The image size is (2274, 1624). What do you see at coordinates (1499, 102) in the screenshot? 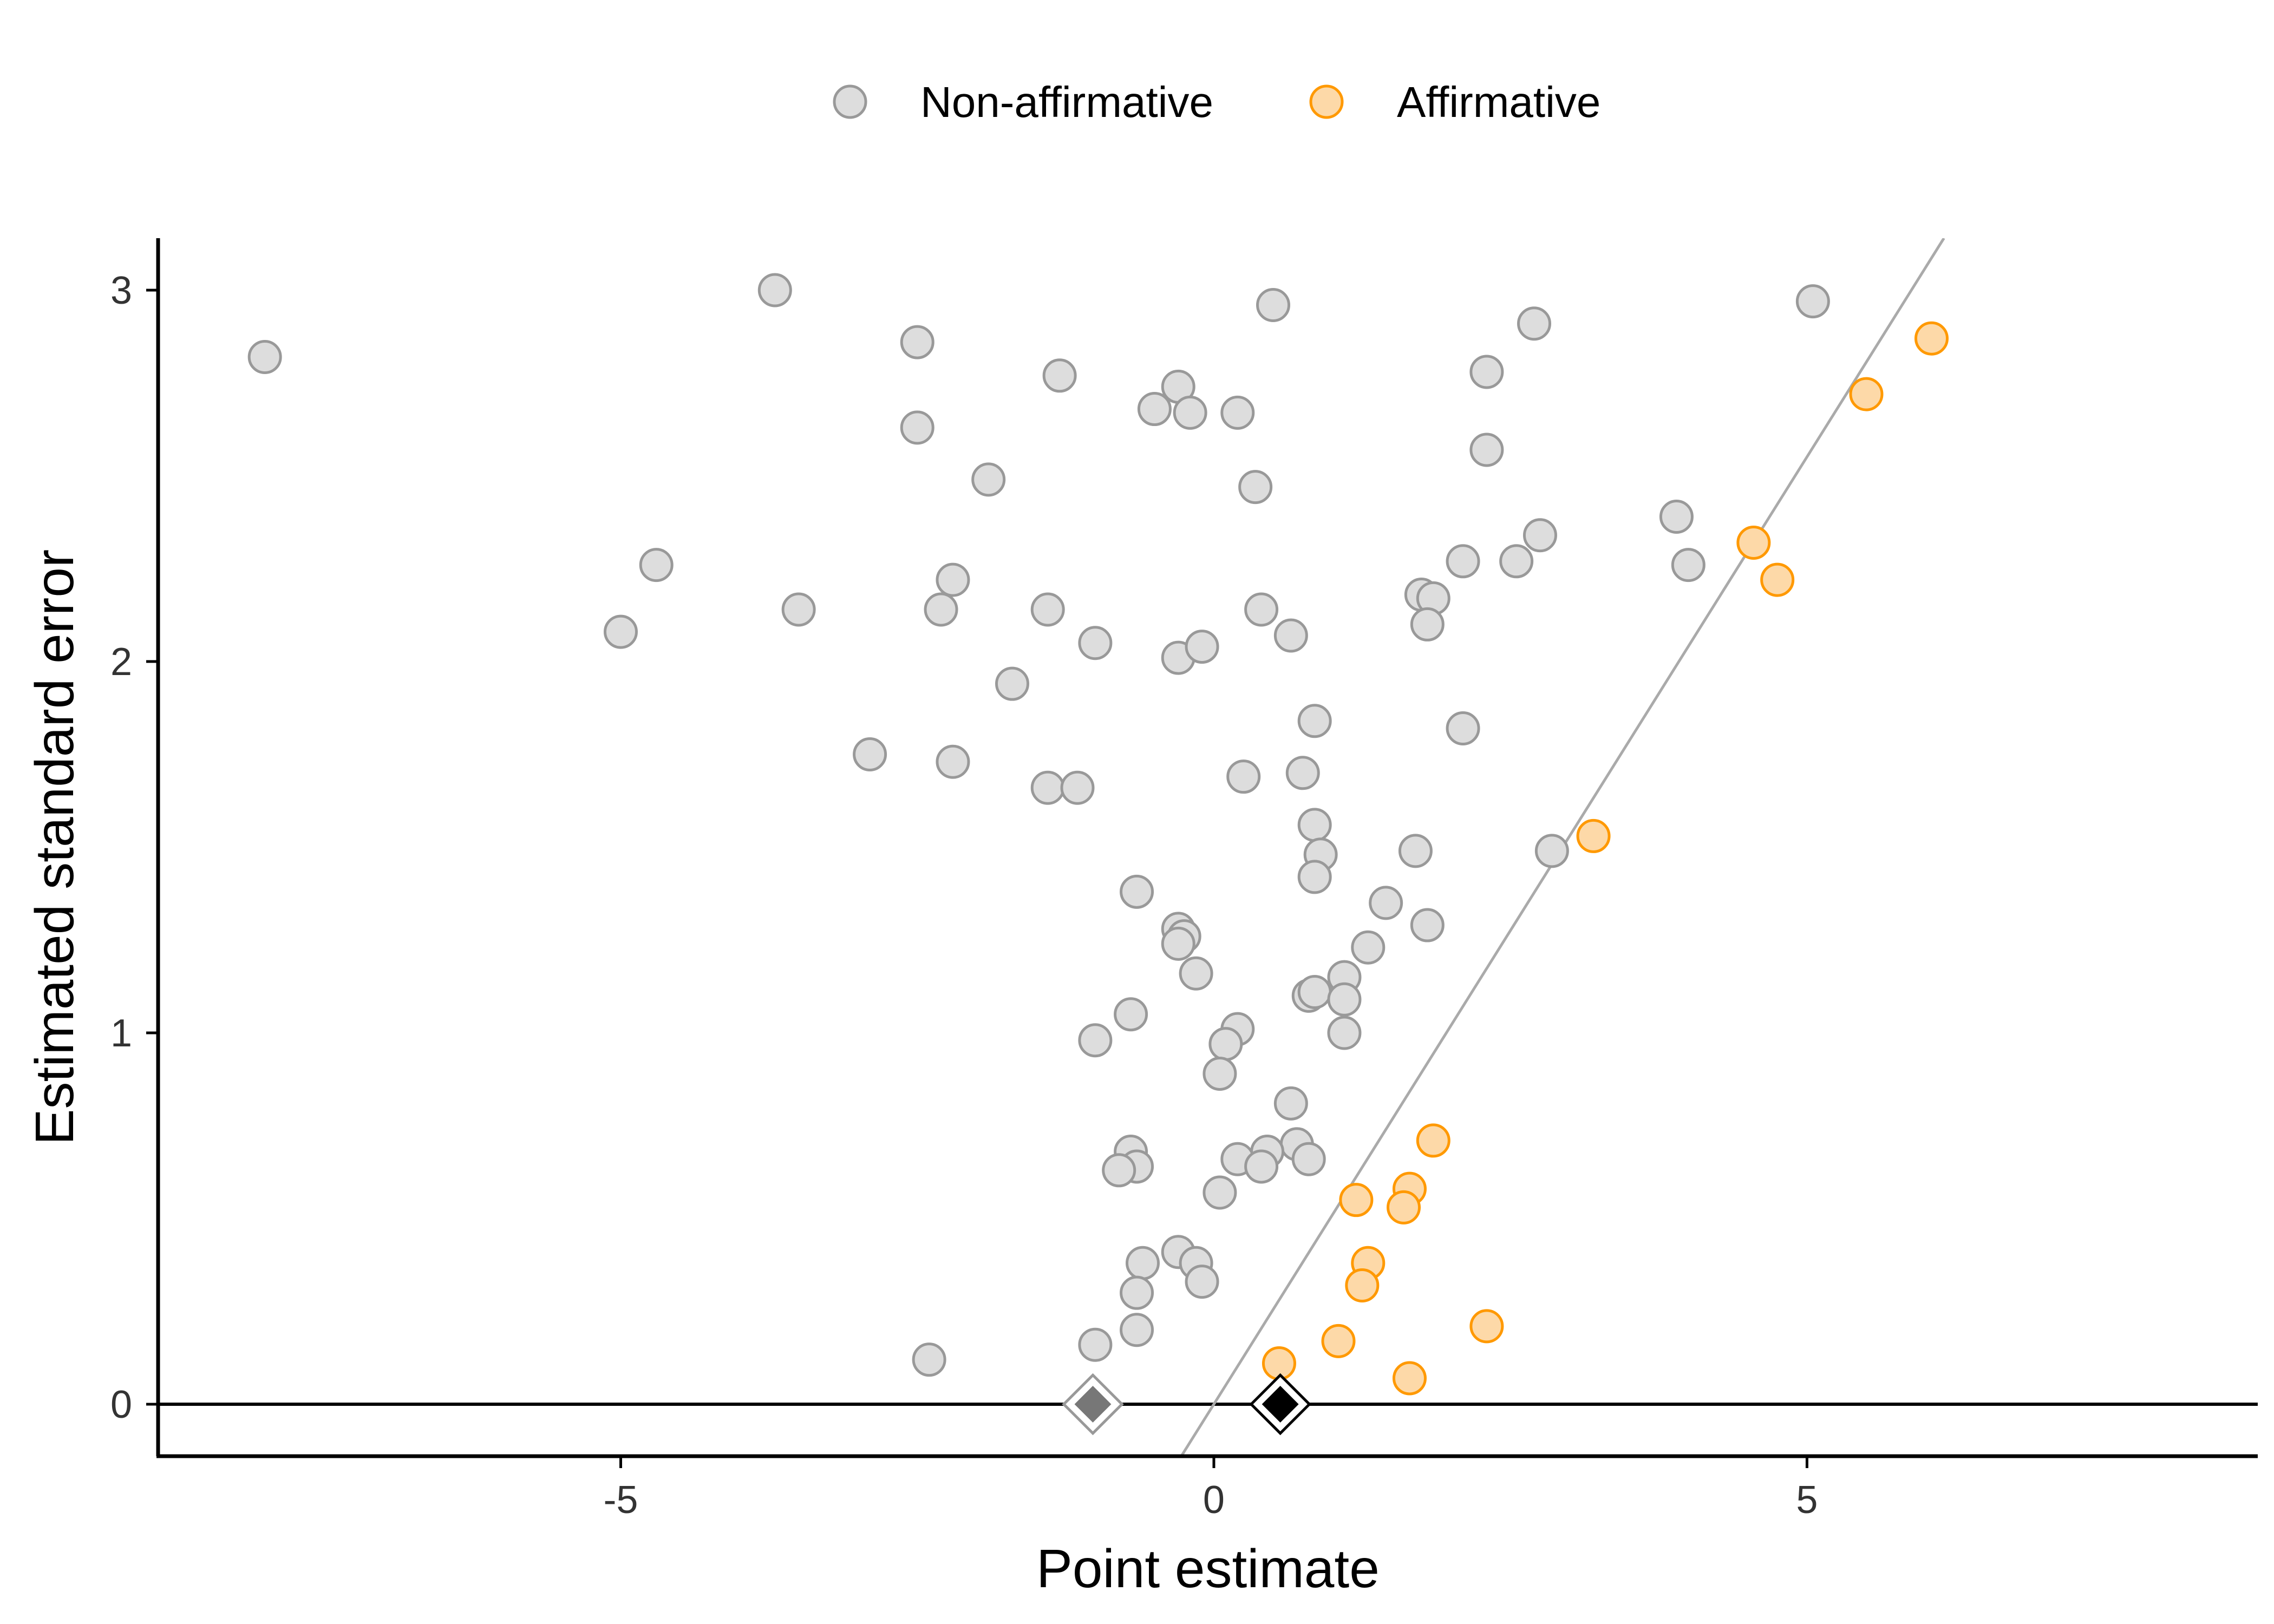
I see `legend-label-affirmative: Affirmative` at bounding box center [1499, 102].